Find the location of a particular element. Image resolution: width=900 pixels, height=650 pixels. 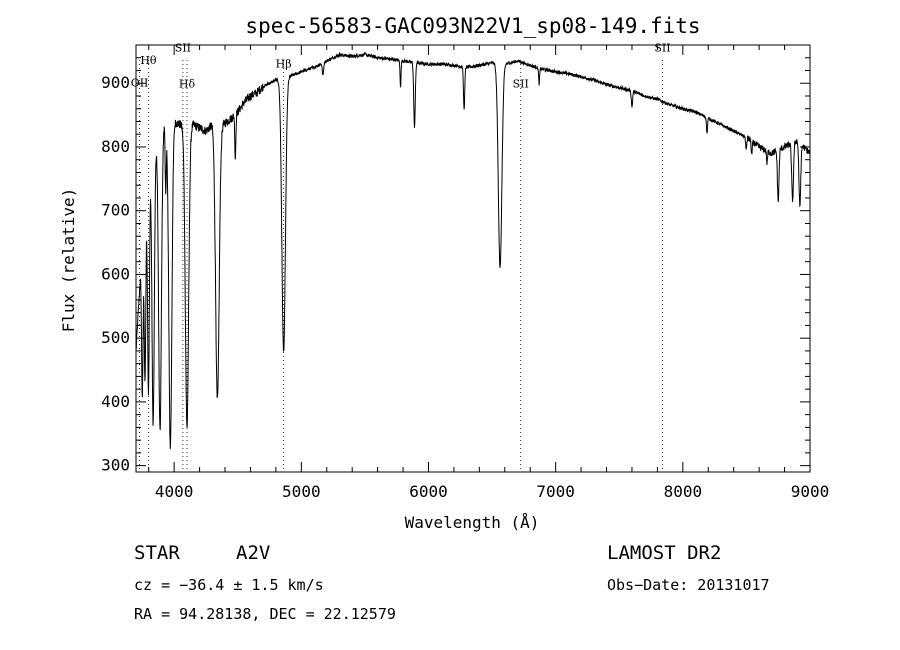

y-tick-label: 400 is located at coordinates (115, 401).